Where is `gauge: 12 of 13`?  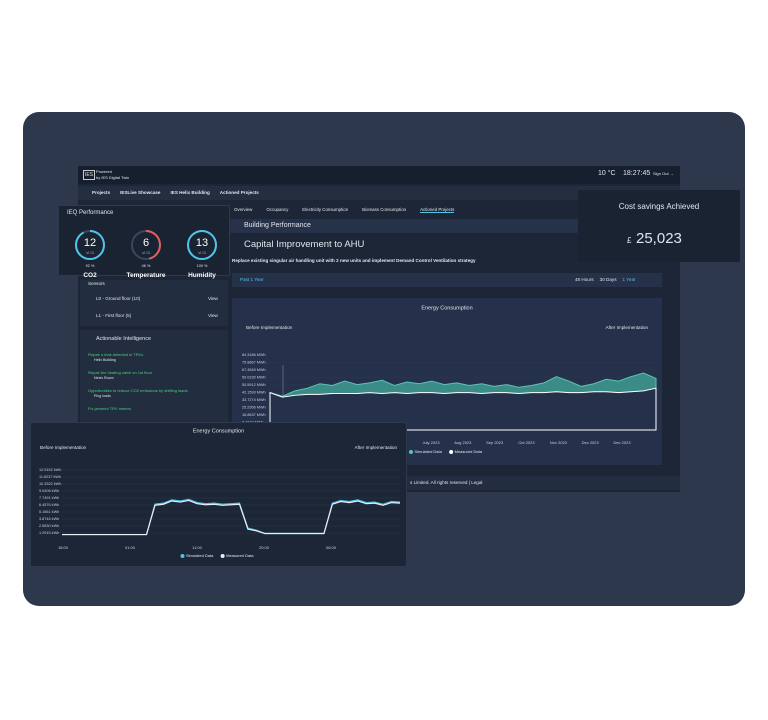
gauge: 12 of 13 is located at coordinates (90, 245).